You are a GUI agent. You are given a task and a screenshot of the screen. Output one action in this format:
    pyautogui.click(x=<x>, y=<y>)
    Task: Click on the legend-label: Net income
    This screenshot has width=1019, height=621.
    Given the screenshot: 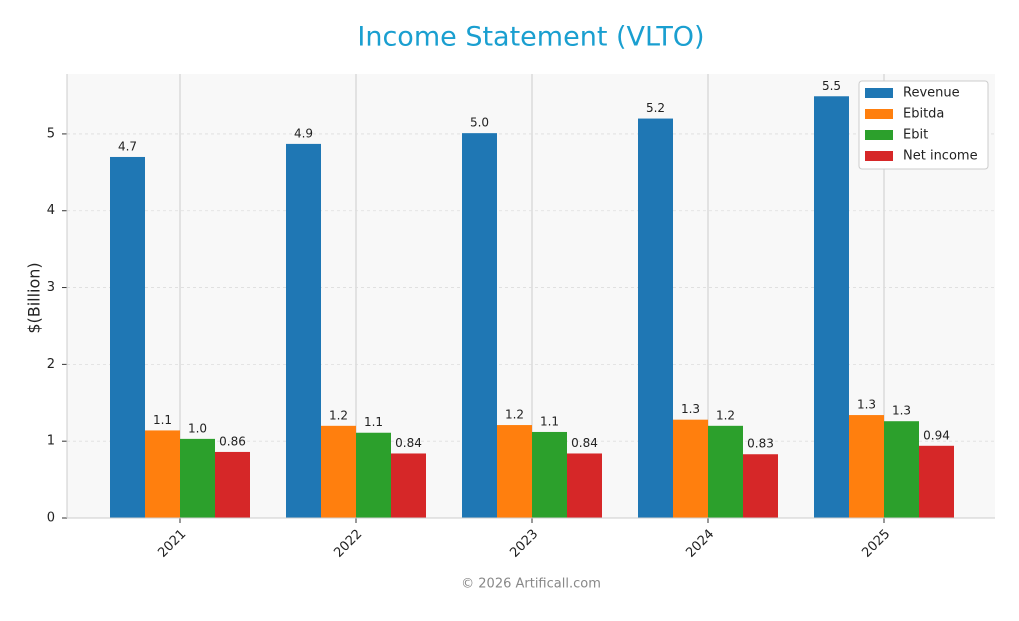 What is the action you would take?
    pyautogui.click(x=940, y=156)
    